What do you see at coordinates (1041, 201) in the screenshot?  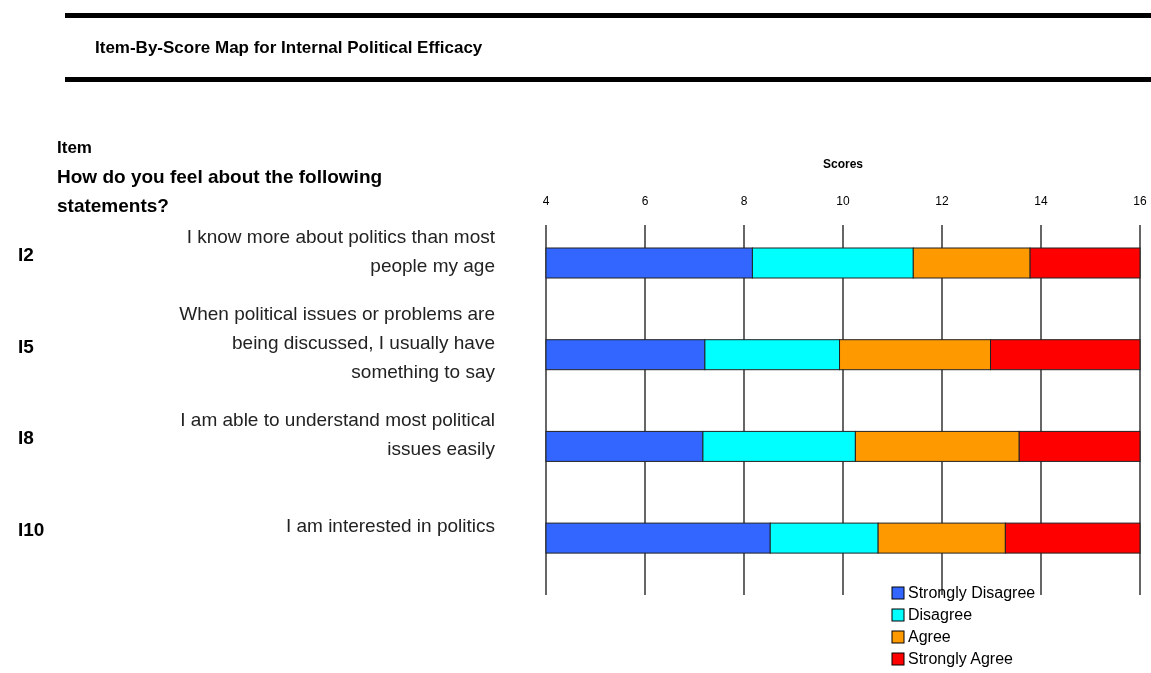 I see `x-tick-label: 14` at bounding box center [1041, 201].